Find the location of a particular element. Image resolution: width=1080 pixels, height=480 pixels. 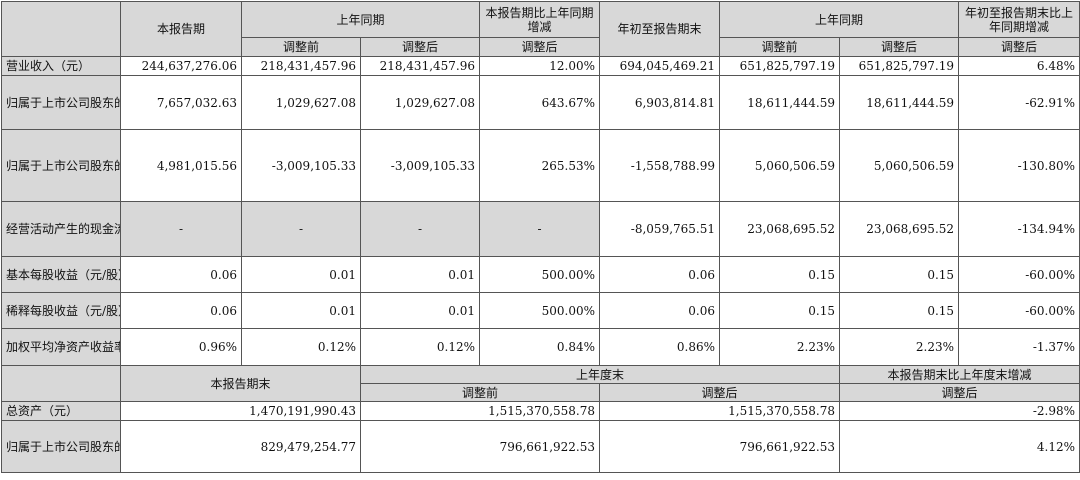

cell-chg: 12.00% is located at coordinates (540, 66).